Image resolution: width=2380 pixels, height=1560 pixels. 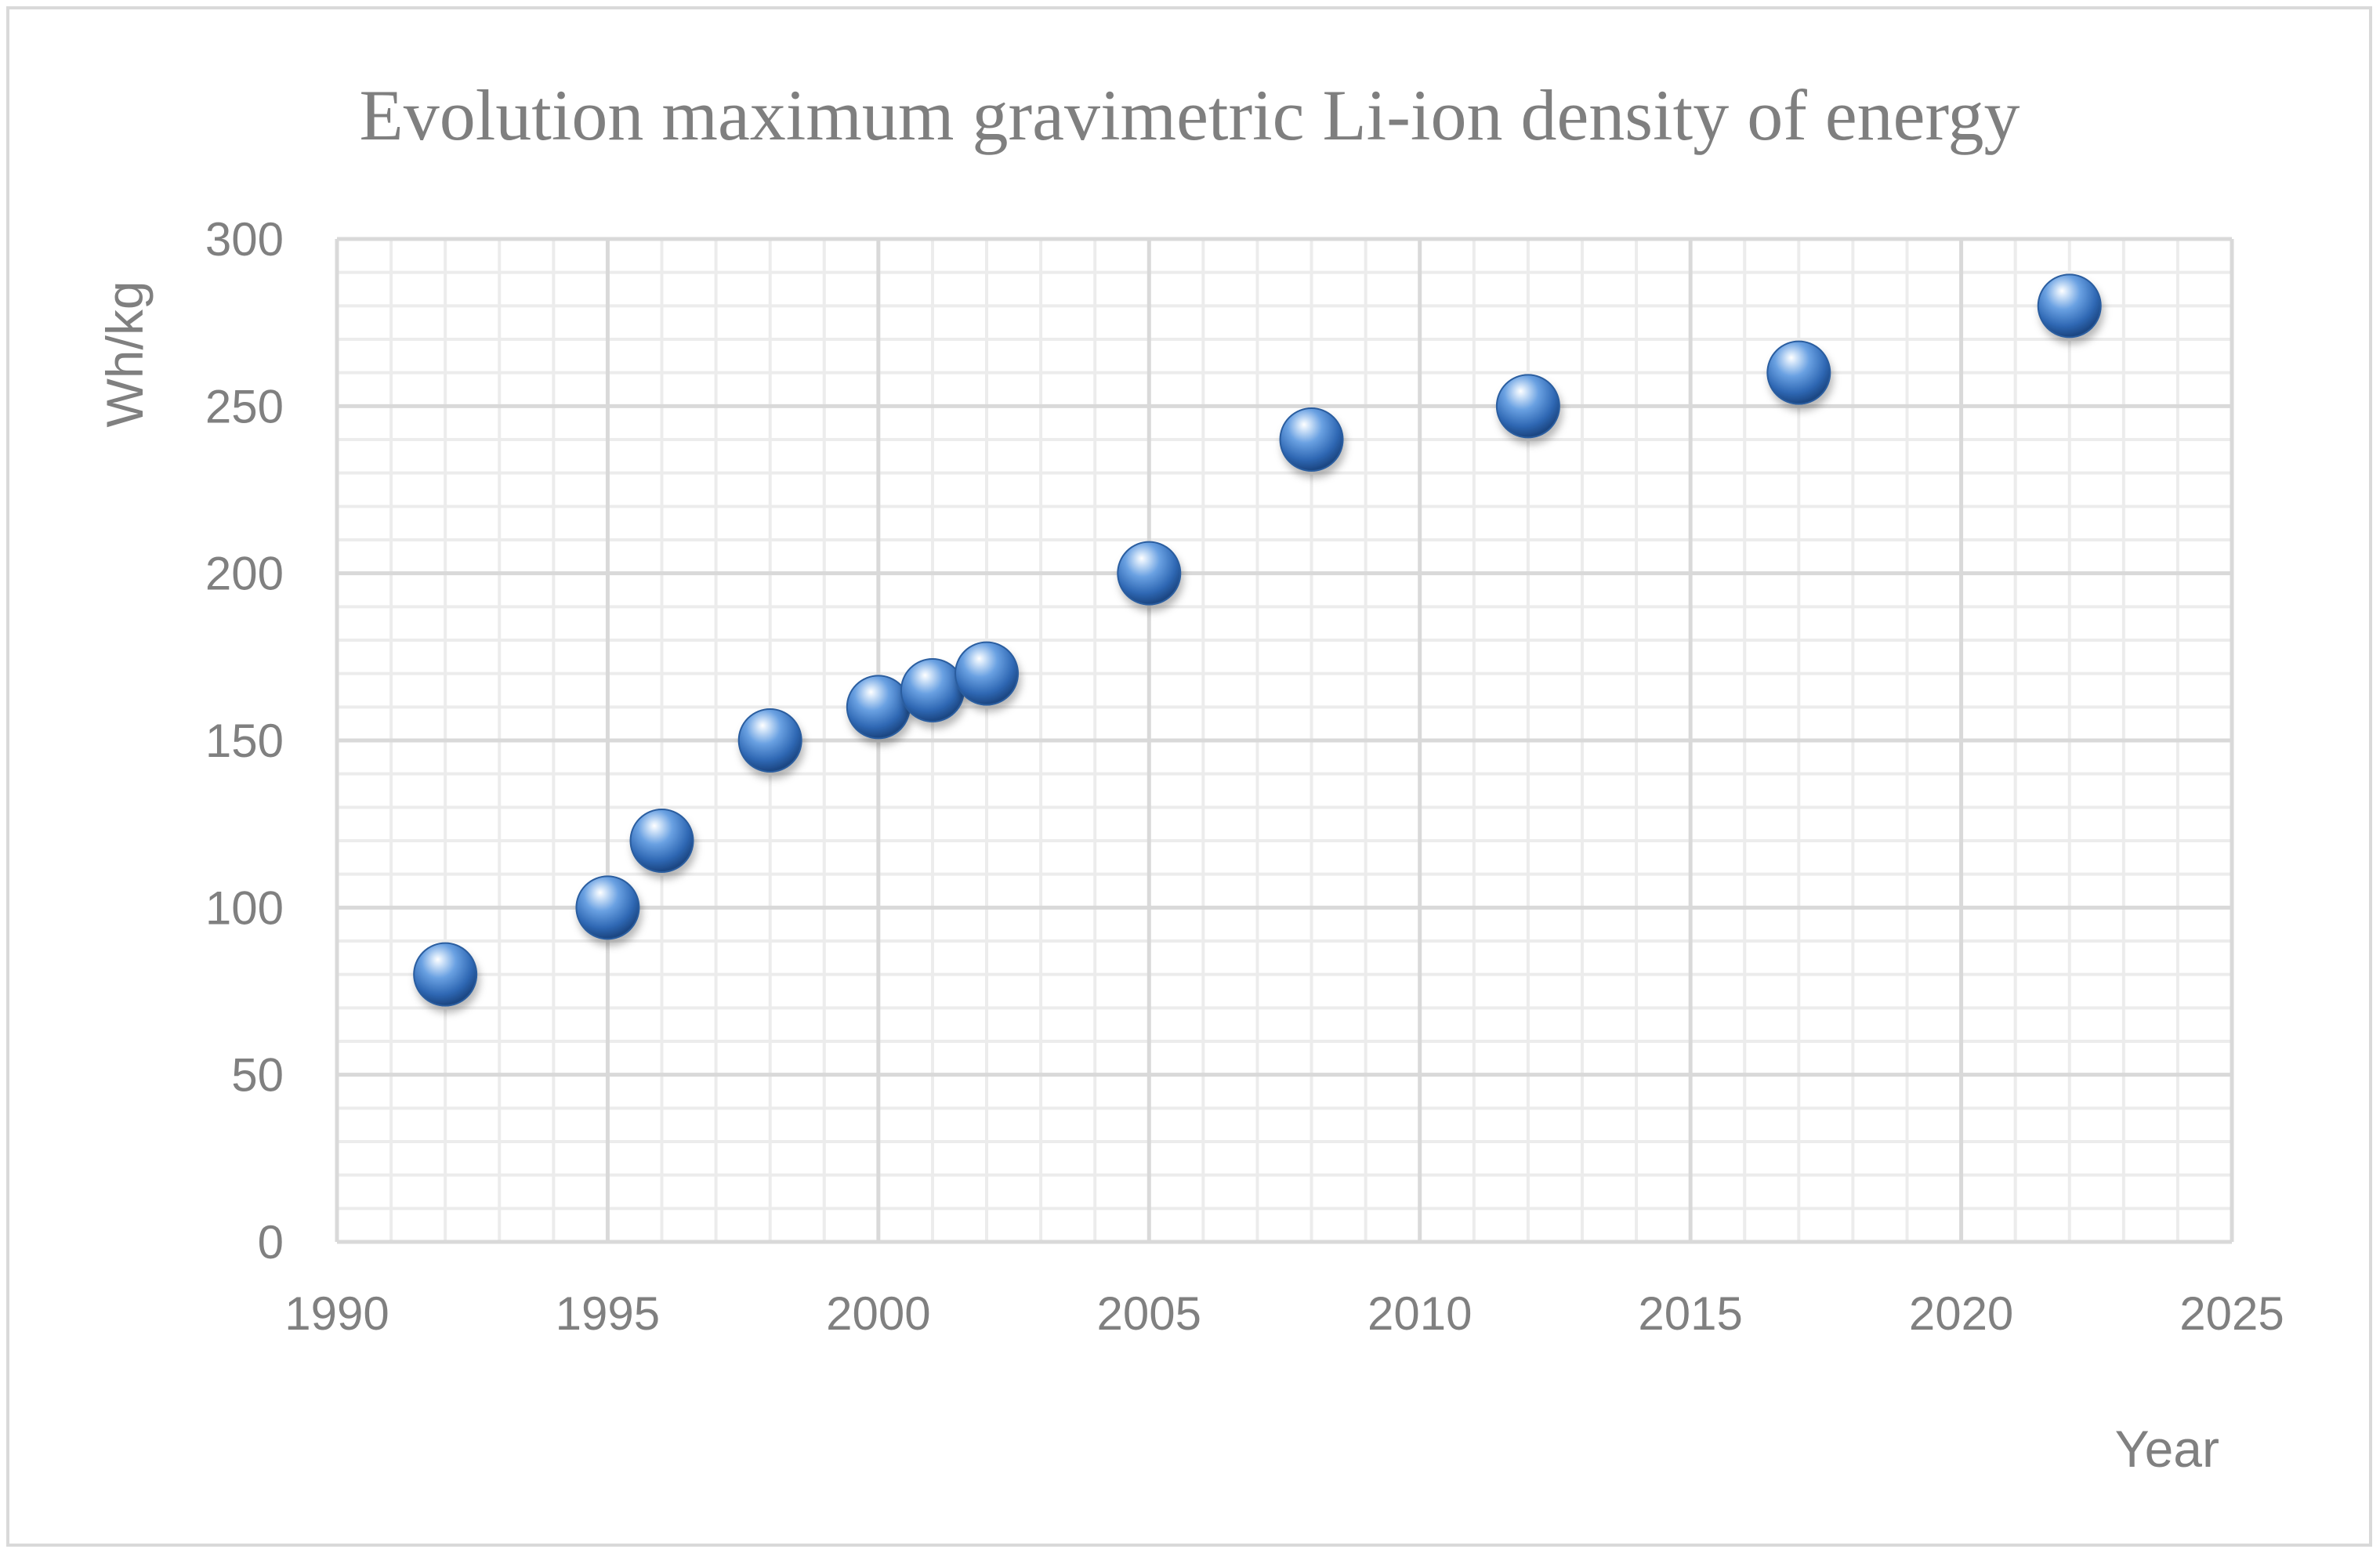 What do you see at coordinates (1420, 1313) in the screenshot?
I see `x-tick-label: 2010` at bounding box center [1420, 1313].